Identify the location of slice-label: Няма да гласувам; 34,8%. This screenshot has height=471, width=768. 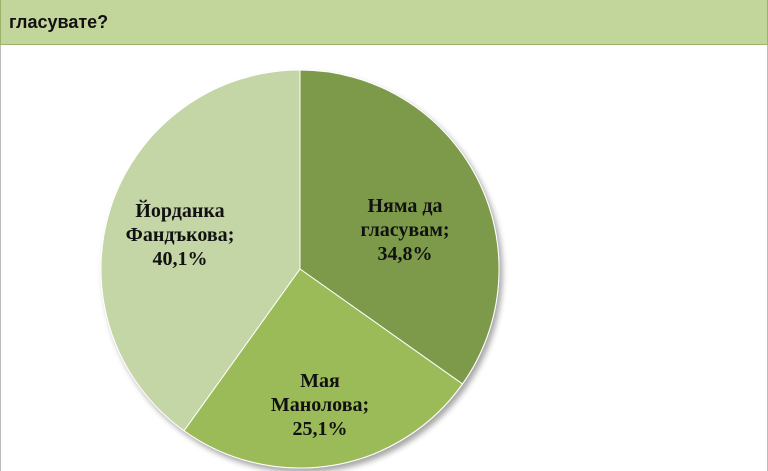
(405, 230).